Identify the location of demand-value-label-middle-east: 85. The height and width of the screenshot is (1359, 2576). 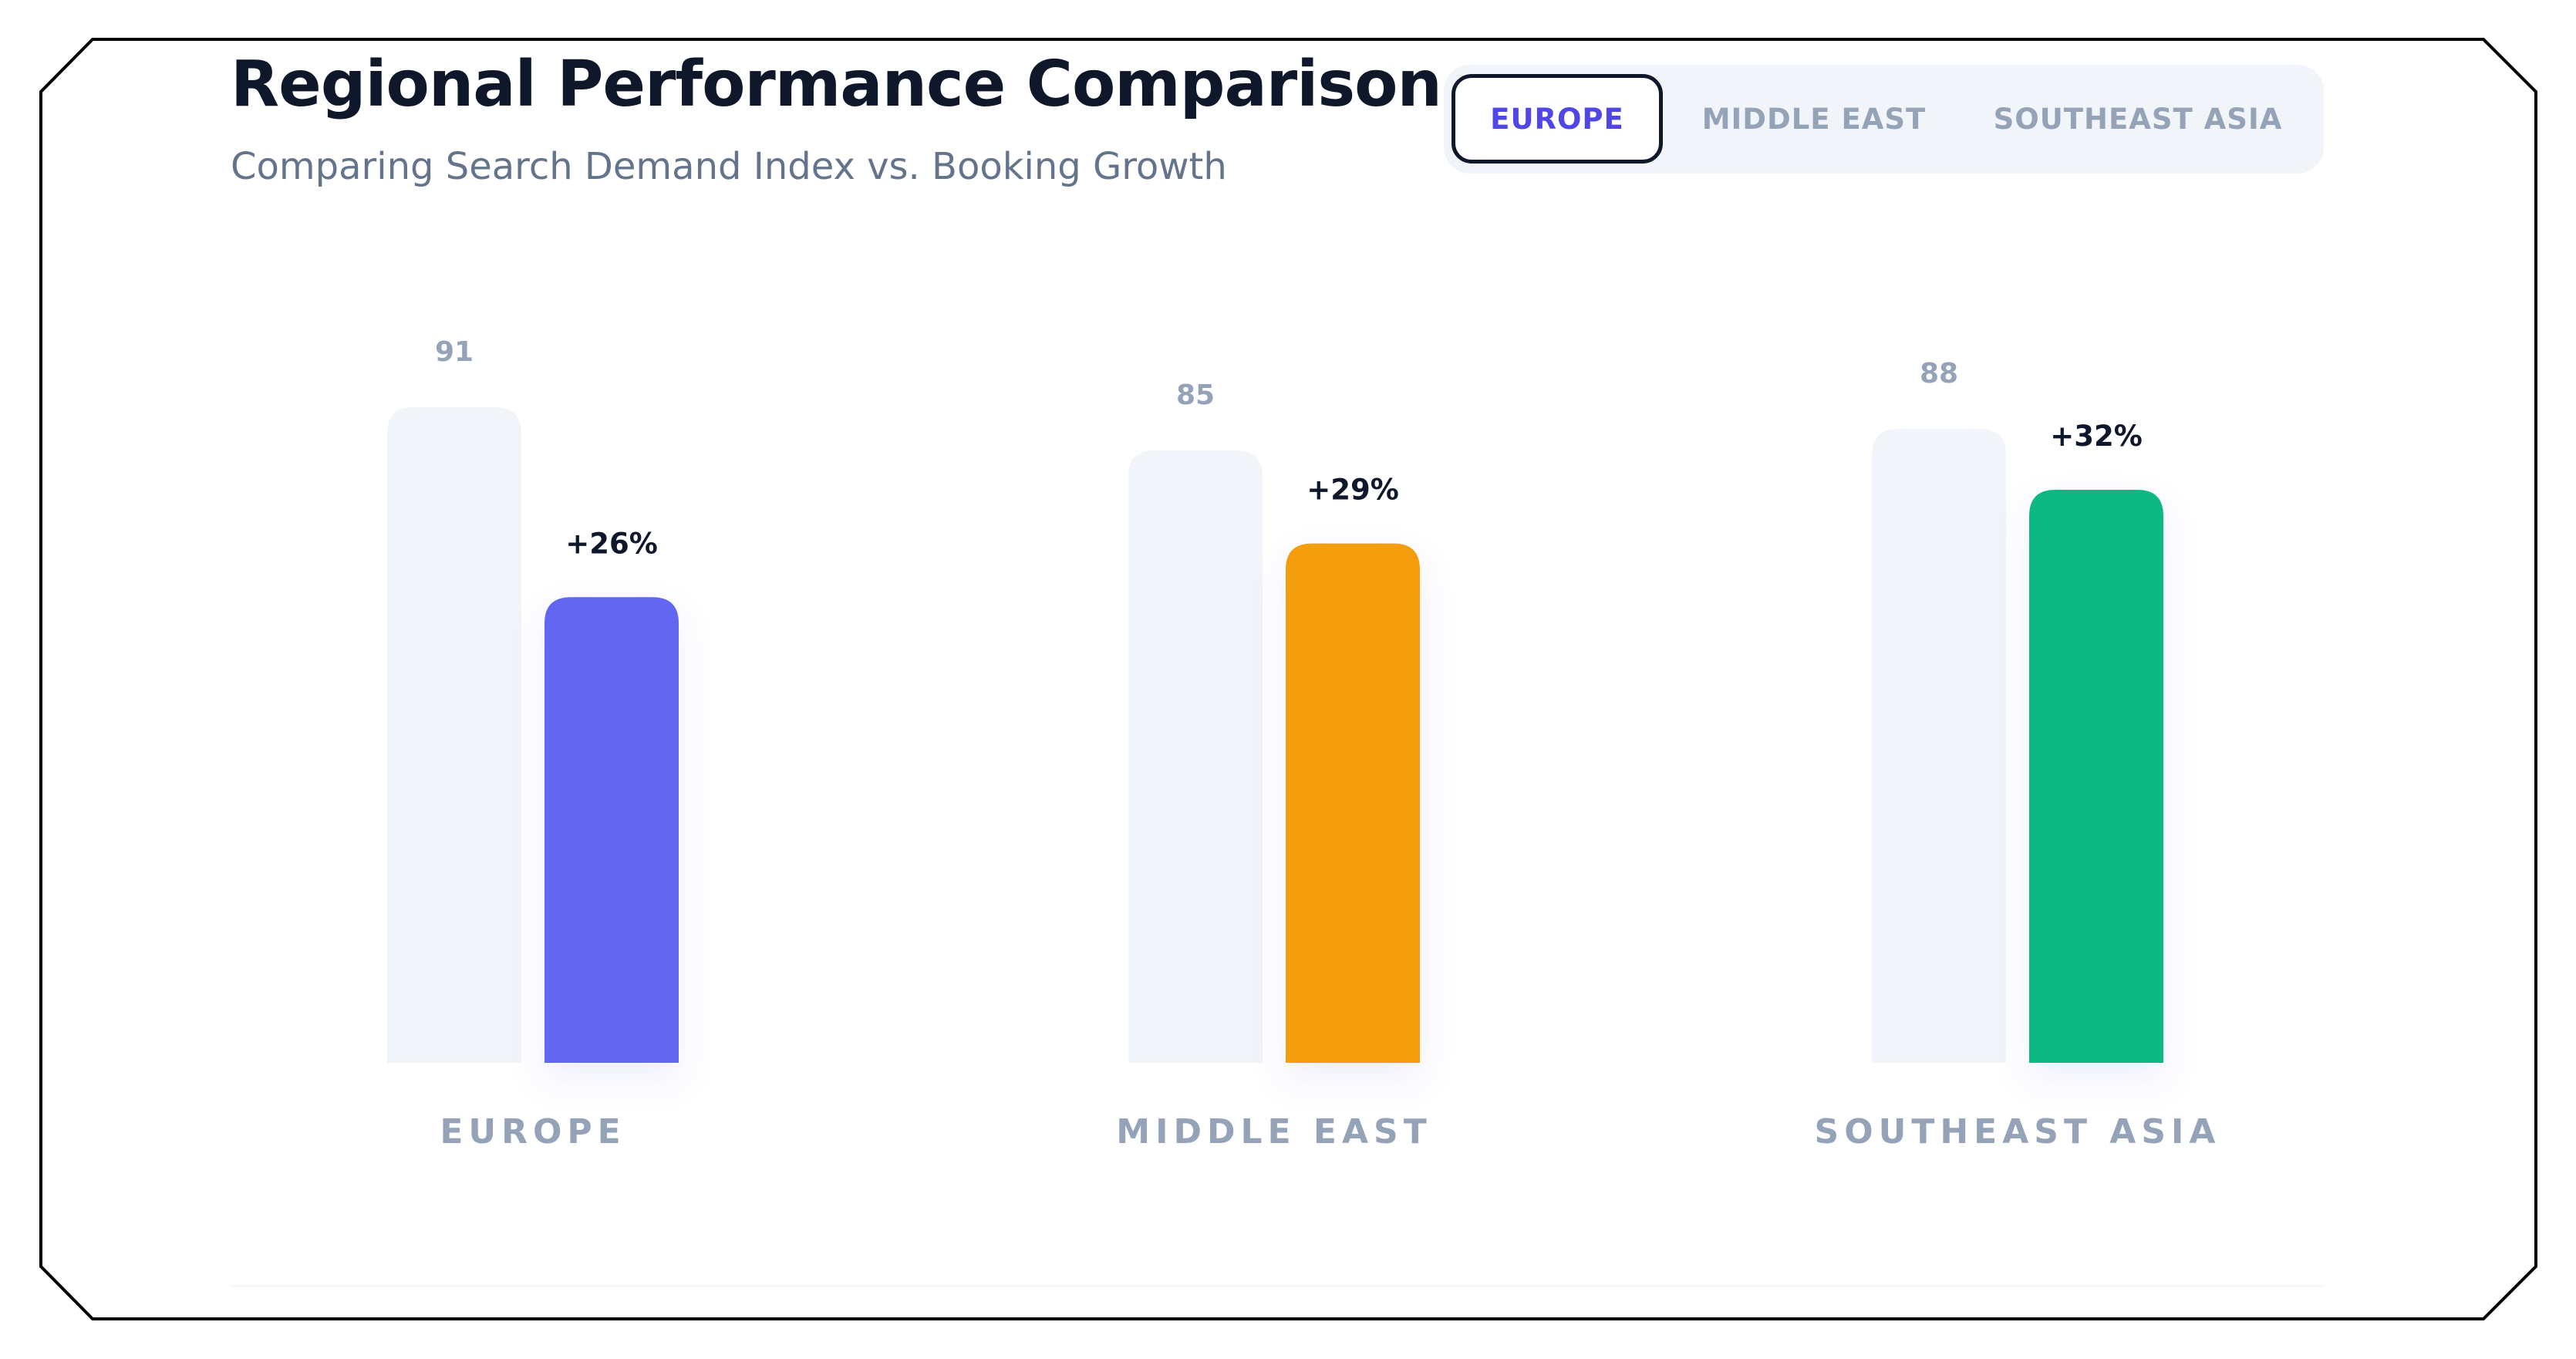
(1195, 395).